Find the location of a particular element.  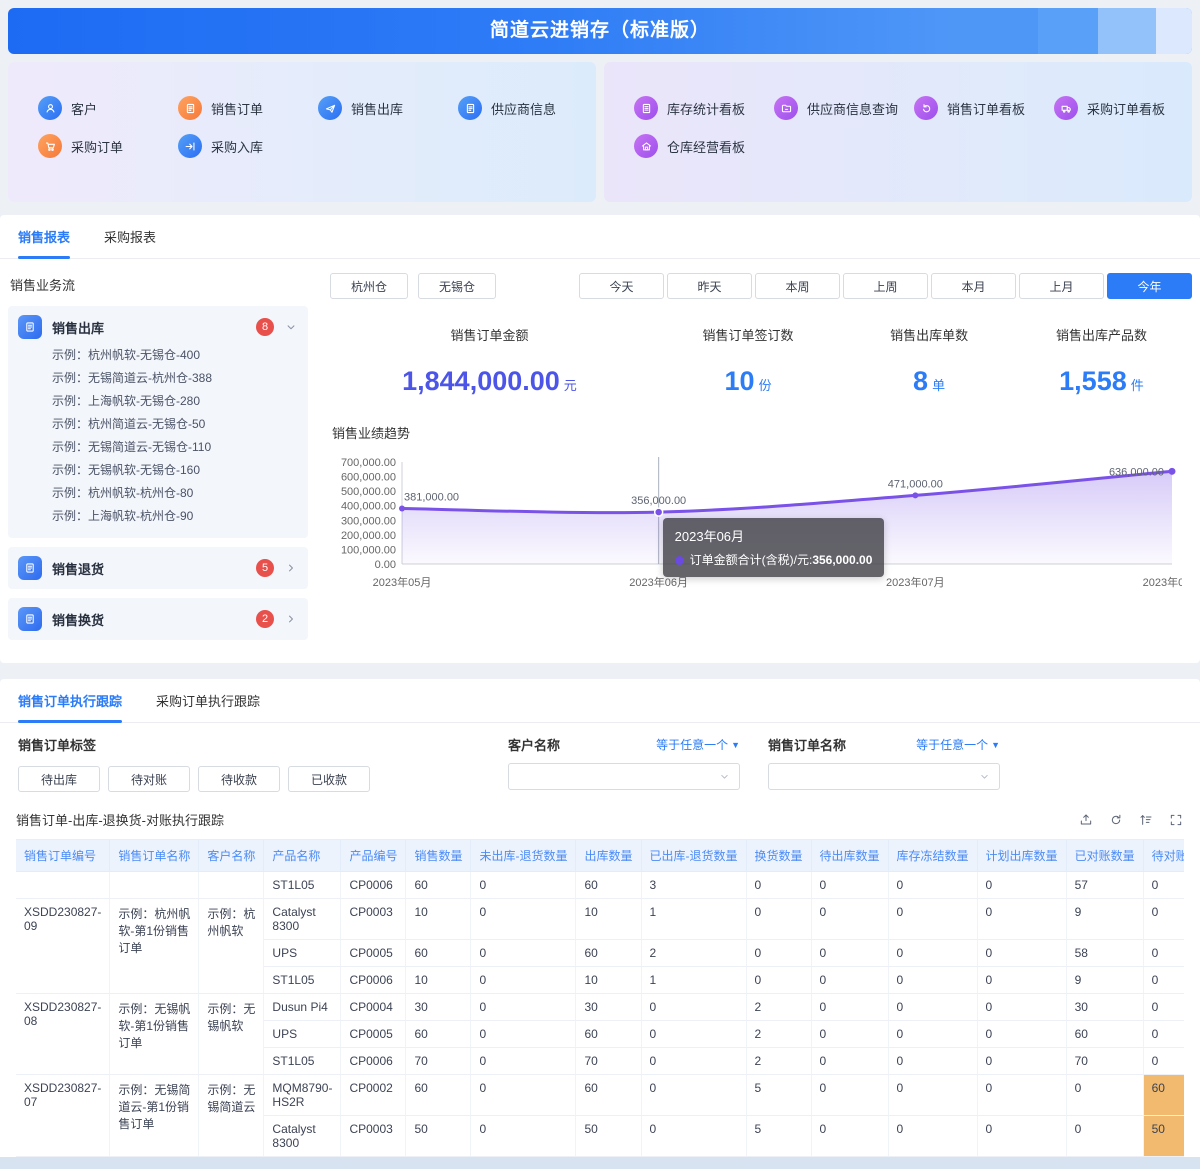

table-row: ST1L05CP0006700700200070042,012.0 is located at coordinates (600, 1061).